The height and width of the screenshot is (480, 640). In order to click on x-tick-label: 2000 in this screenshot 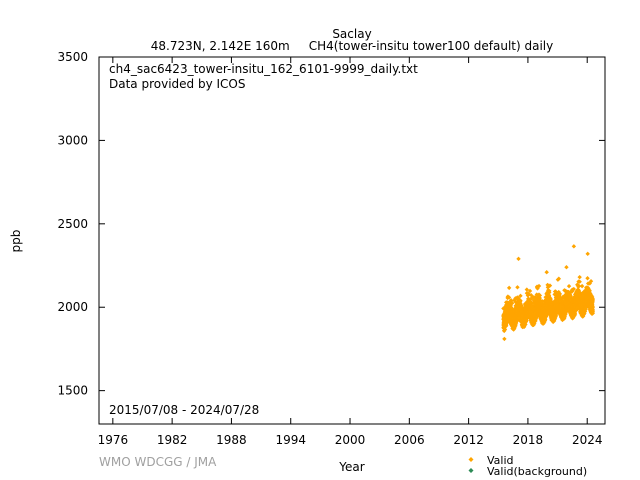, I will do `click(350, 440)`.